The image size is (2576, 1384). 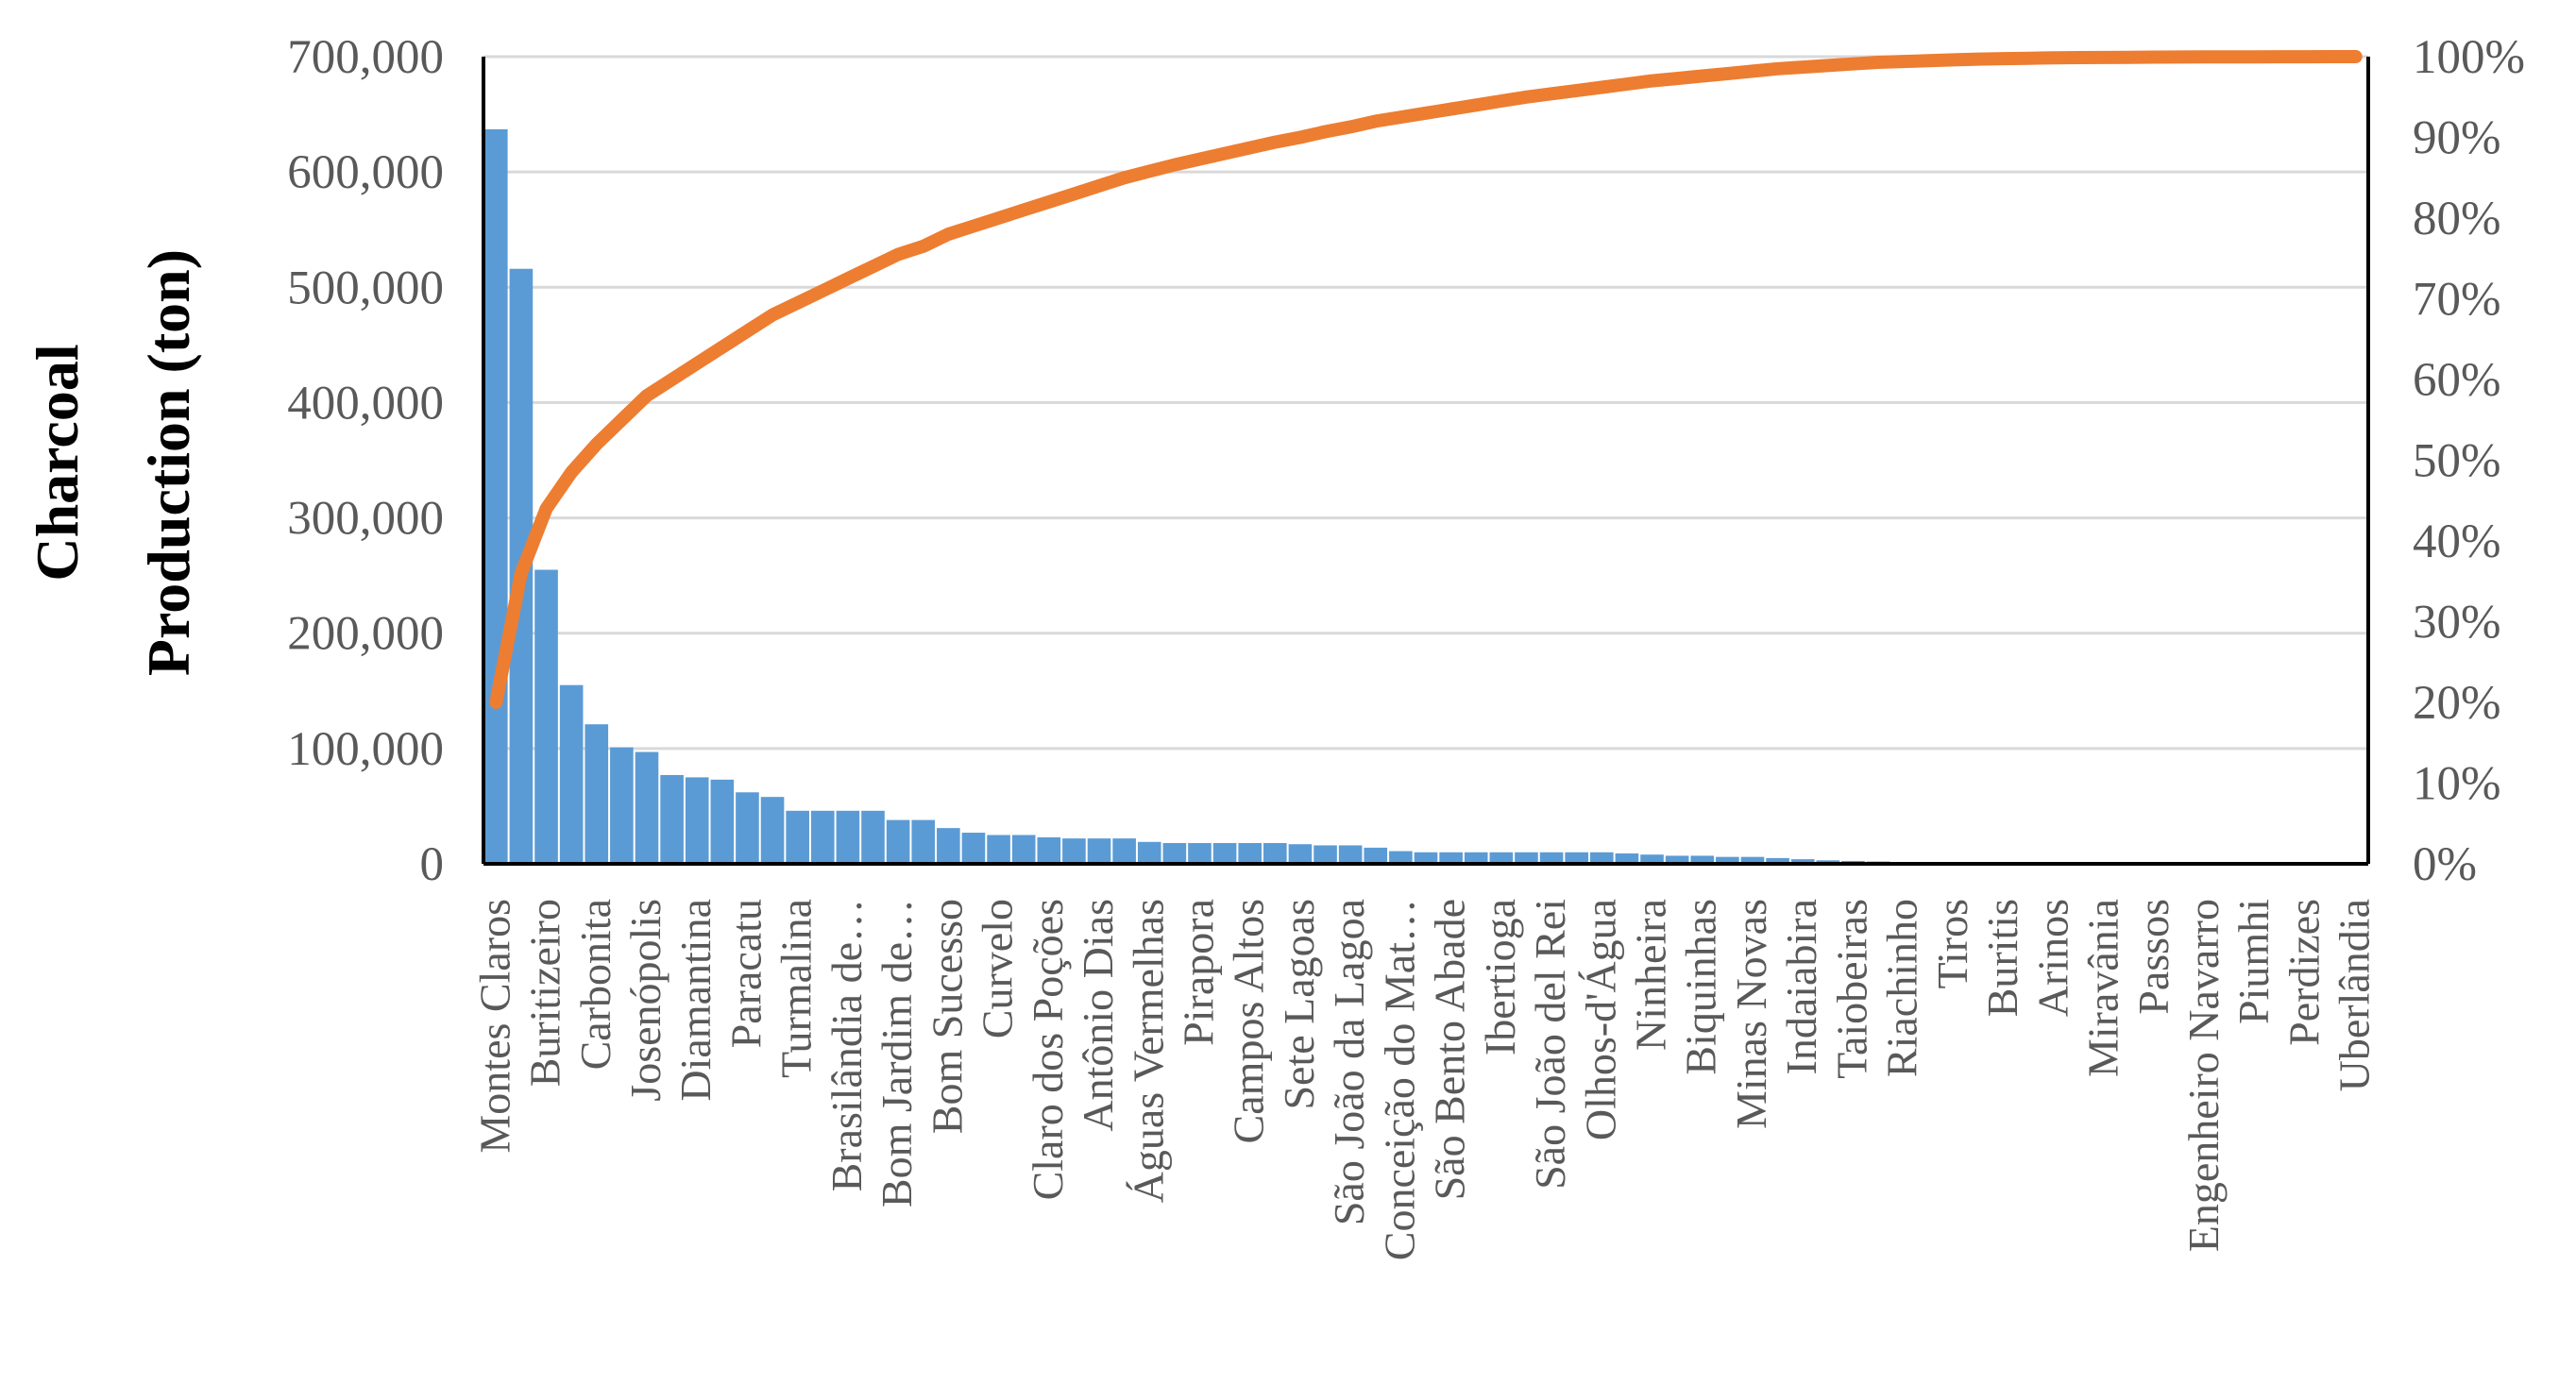 What do you see at coordinates (1600, 1019) in the screenshot?
I see `category-label: Olhos-d'Água` at bounding box center [1600, 1019].